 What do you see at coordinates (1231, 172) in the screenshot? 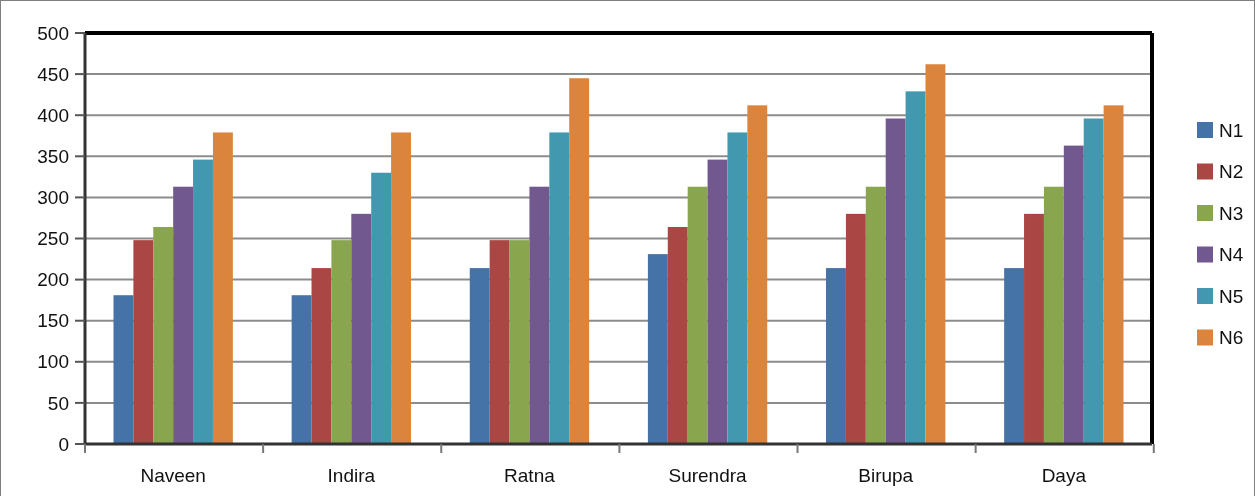
I see `legend-label: N2` at bounding box center [1231, 172].